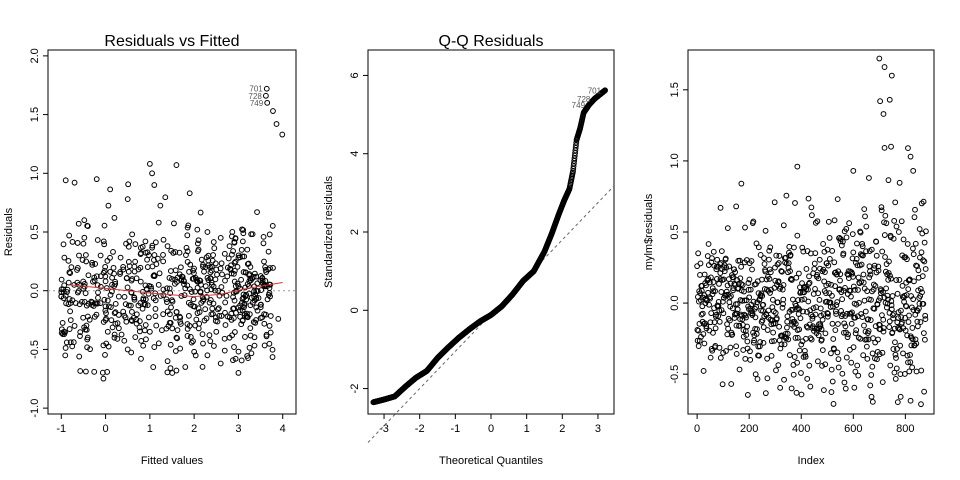 The width and height of the screenshot is (960, 480). I want to click on x-tick-label: 0, so click(697, 429).